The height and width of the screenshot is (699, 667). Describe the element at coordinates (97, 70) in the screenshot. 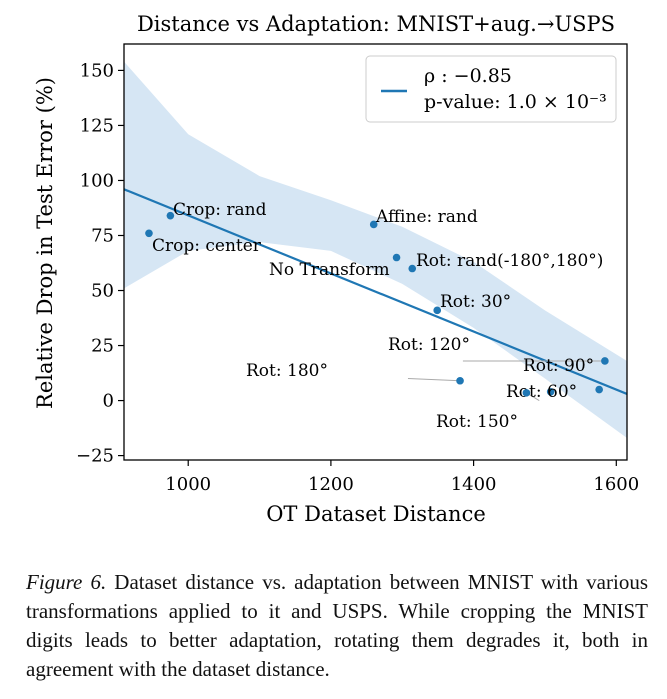

I see `y-tick-label-150: 150` at that location.